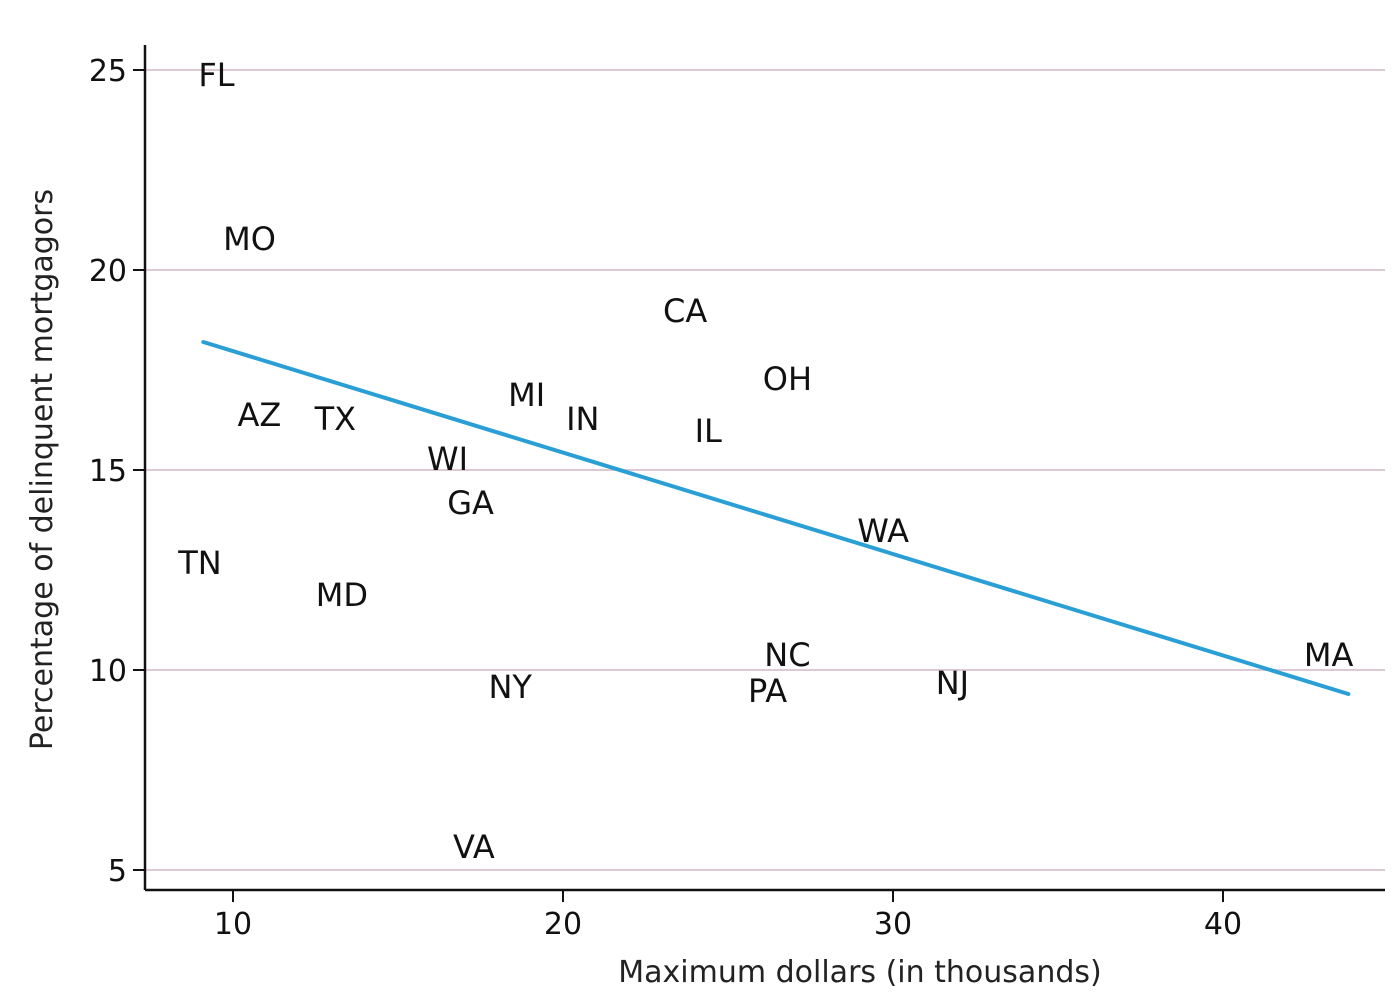  Describe the element at coordinates (1223, 924) in the screenshot. I see `x-tick-label-40: 40` at that location.